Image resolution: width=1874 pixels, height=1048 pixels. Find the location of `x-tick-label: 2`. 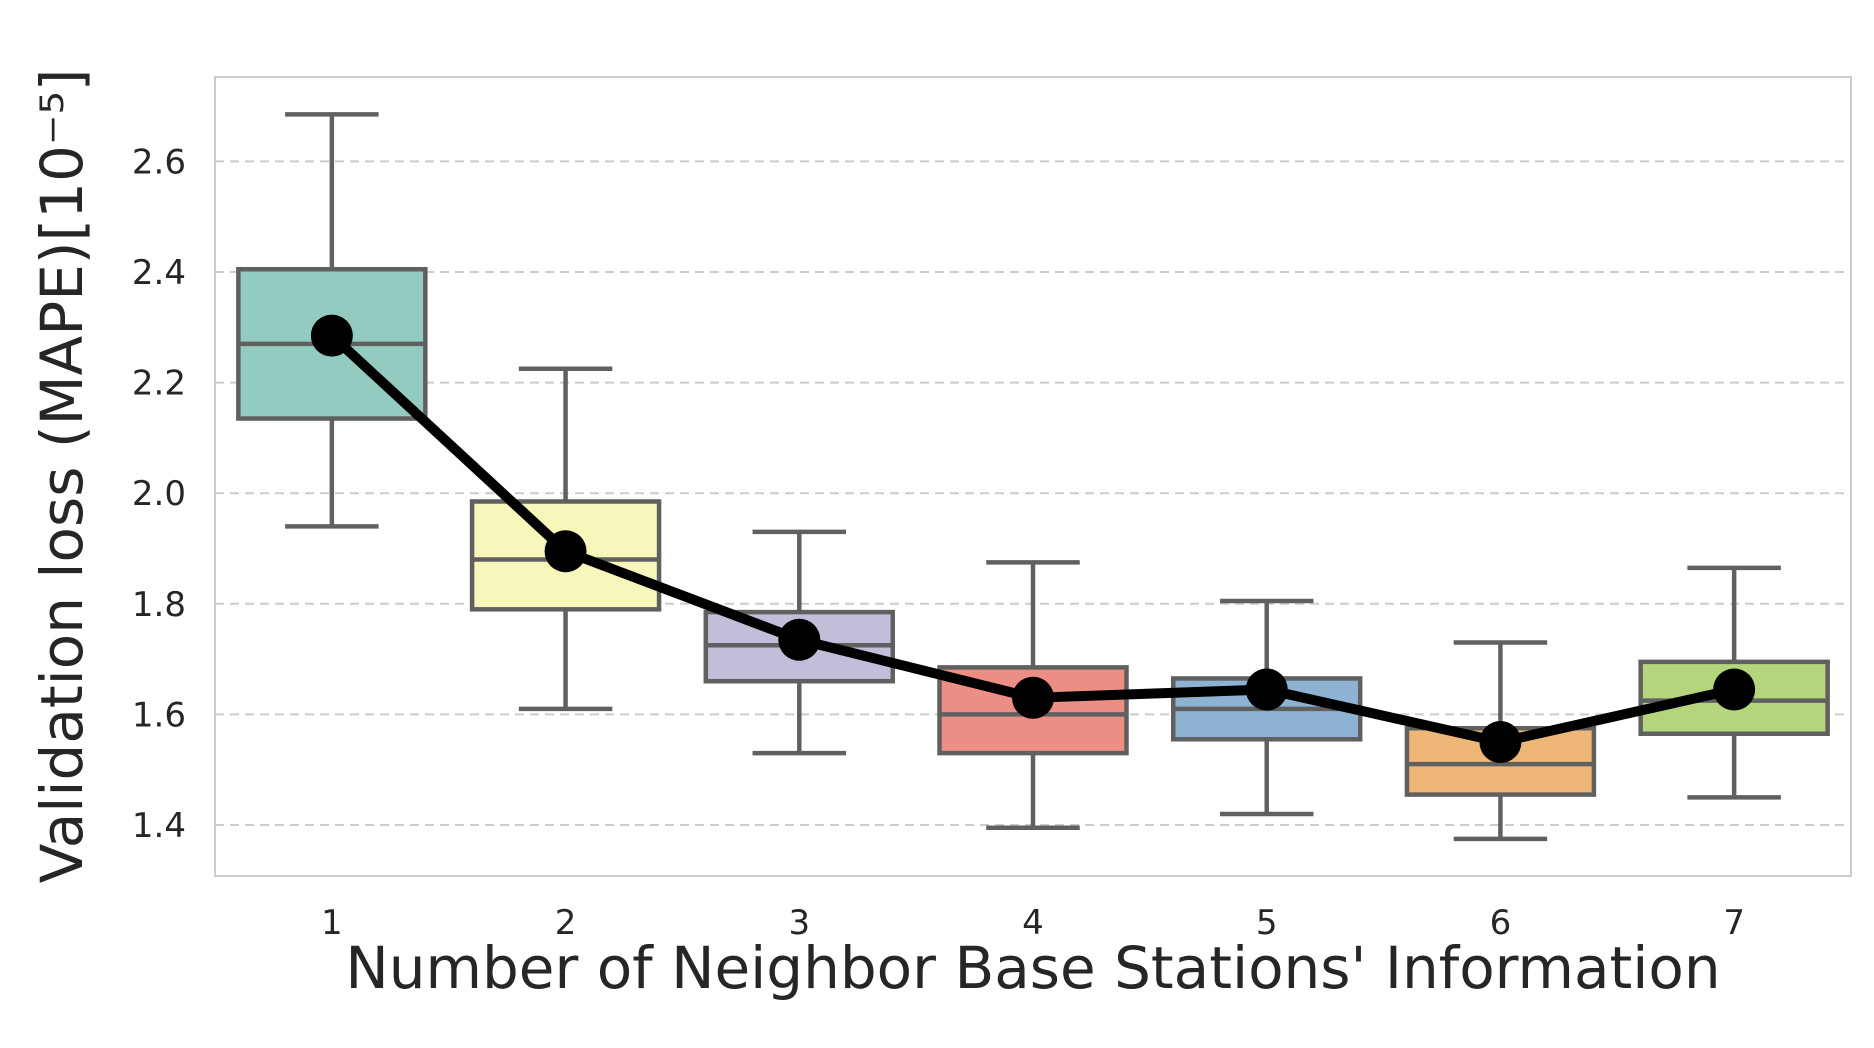

x-tick-label: 2 is located at coordinates (566, 923).